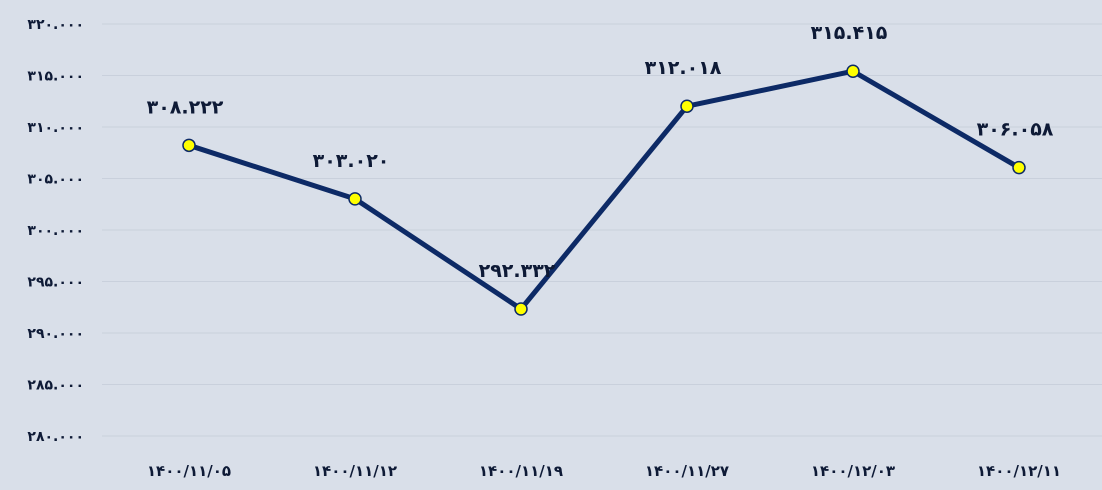 This screenshot has width=1102, height=490. What do you see at coordinates (517, 271) in the screenshot?
I see `data-label: ۲۹۲.۳۳۲` at bounding box center [517, 271].